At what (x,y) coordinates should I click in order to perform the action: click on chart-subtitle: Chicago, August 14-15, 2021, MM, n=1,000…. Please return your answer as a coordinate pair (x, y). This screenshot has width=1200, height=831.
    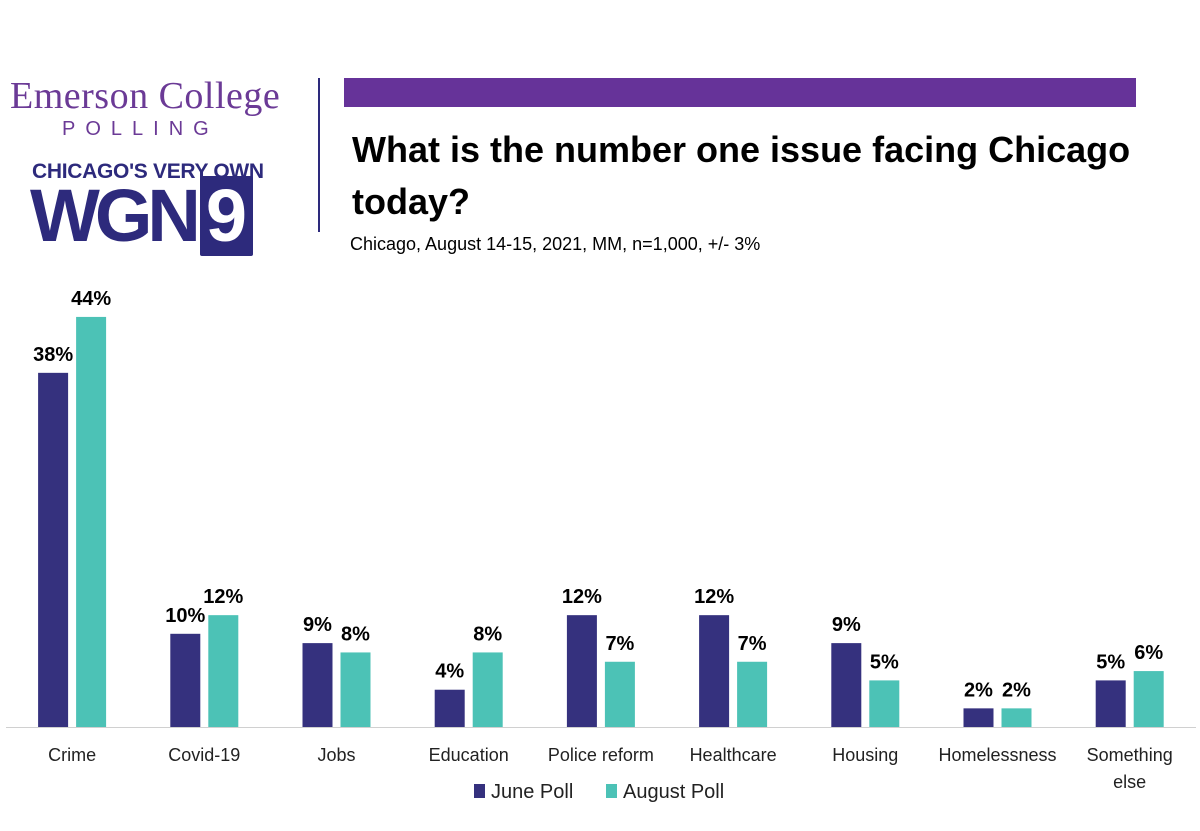
    Looking at the image, I should click on (555, 244).